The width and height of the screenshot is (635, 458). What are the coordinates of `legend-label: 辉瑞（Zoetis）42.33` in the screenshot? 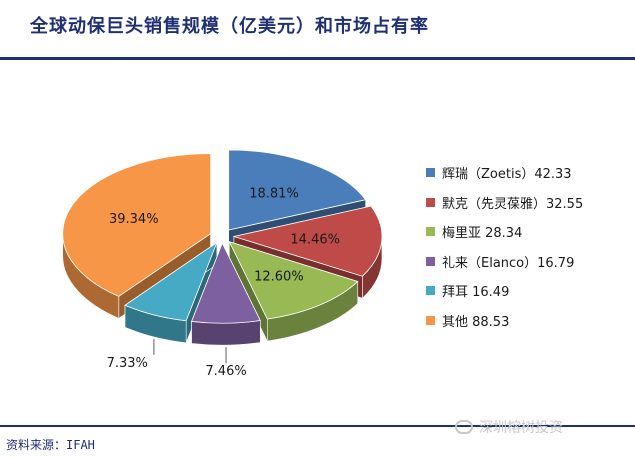 It's located at (507, 175).